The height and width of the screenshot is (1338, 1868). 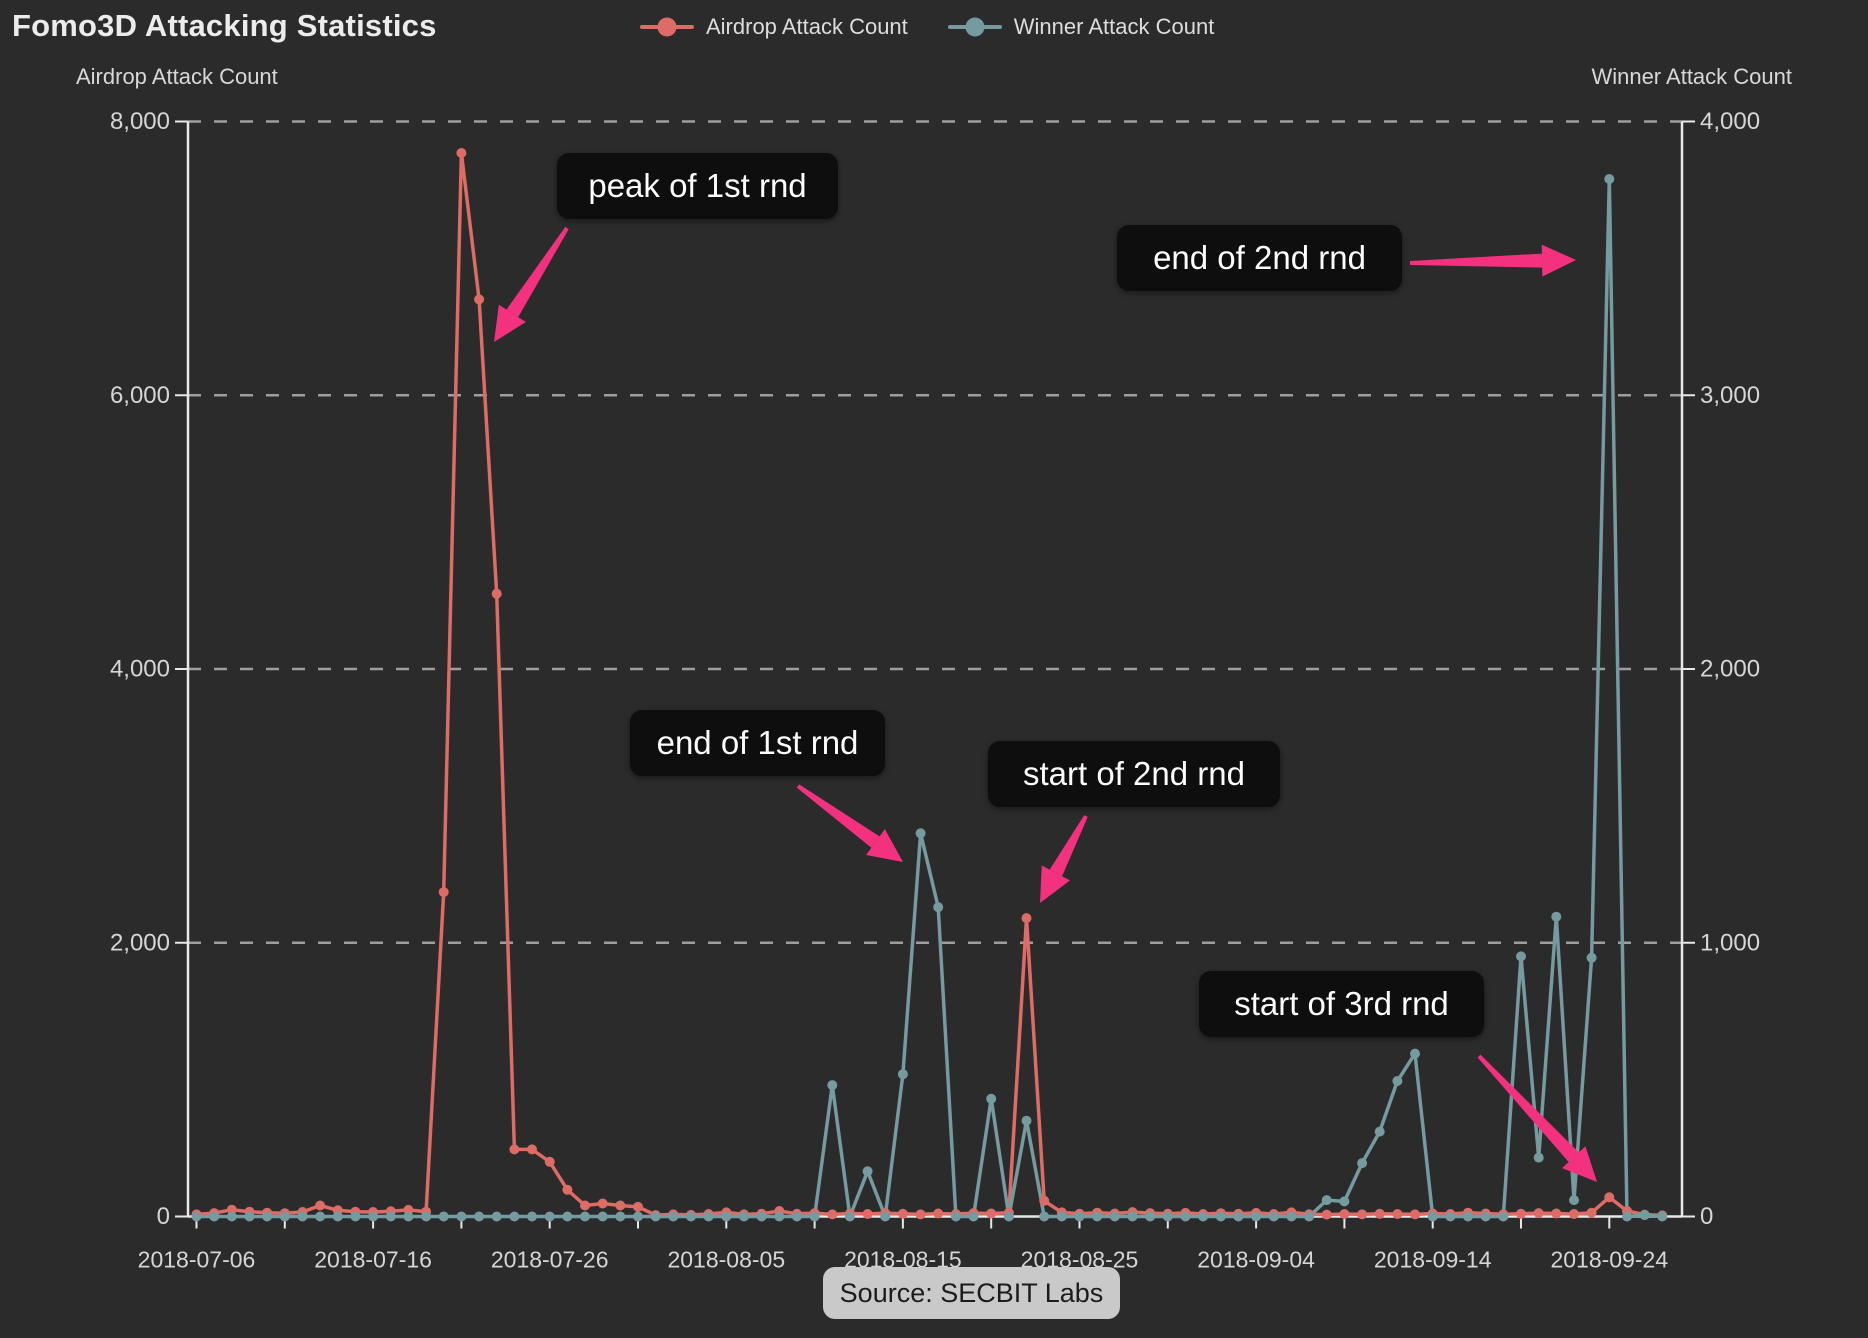 What do you see at coordinates (177, 76) in the screenshot?
I see `left-axis-title: Airdrop Attack Count` at bounding box center [177, 76].